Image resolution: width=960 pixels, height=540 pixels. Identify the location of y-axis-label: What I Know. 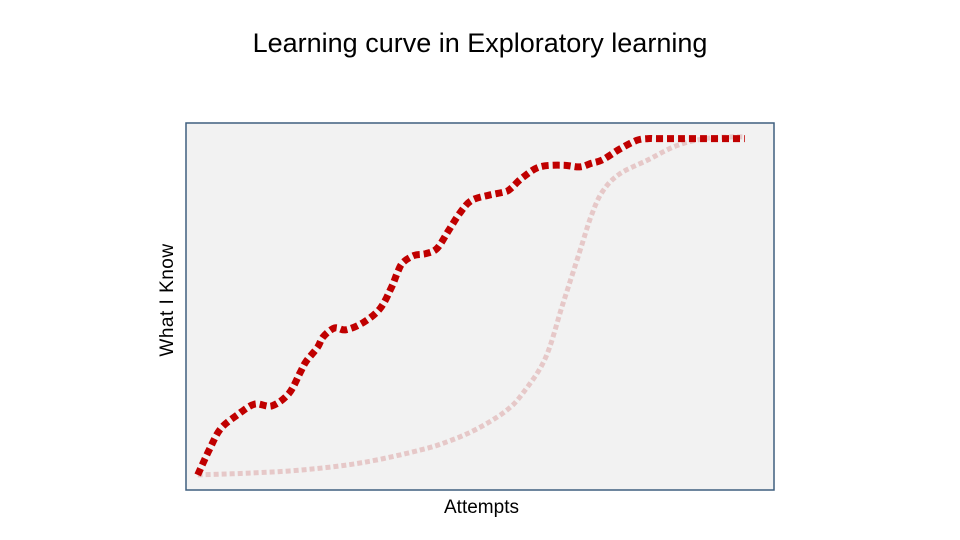
(167, 300).